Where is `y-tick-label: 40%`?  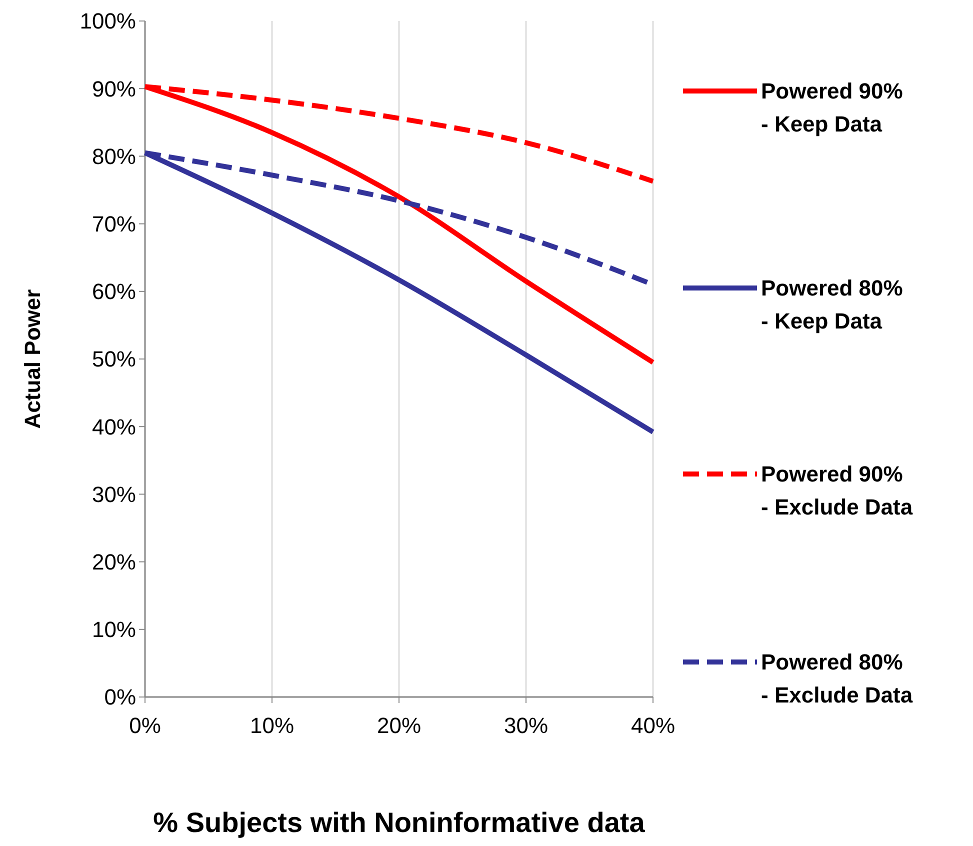
y-tick-label: 40% is located at coordinates (114, 427).